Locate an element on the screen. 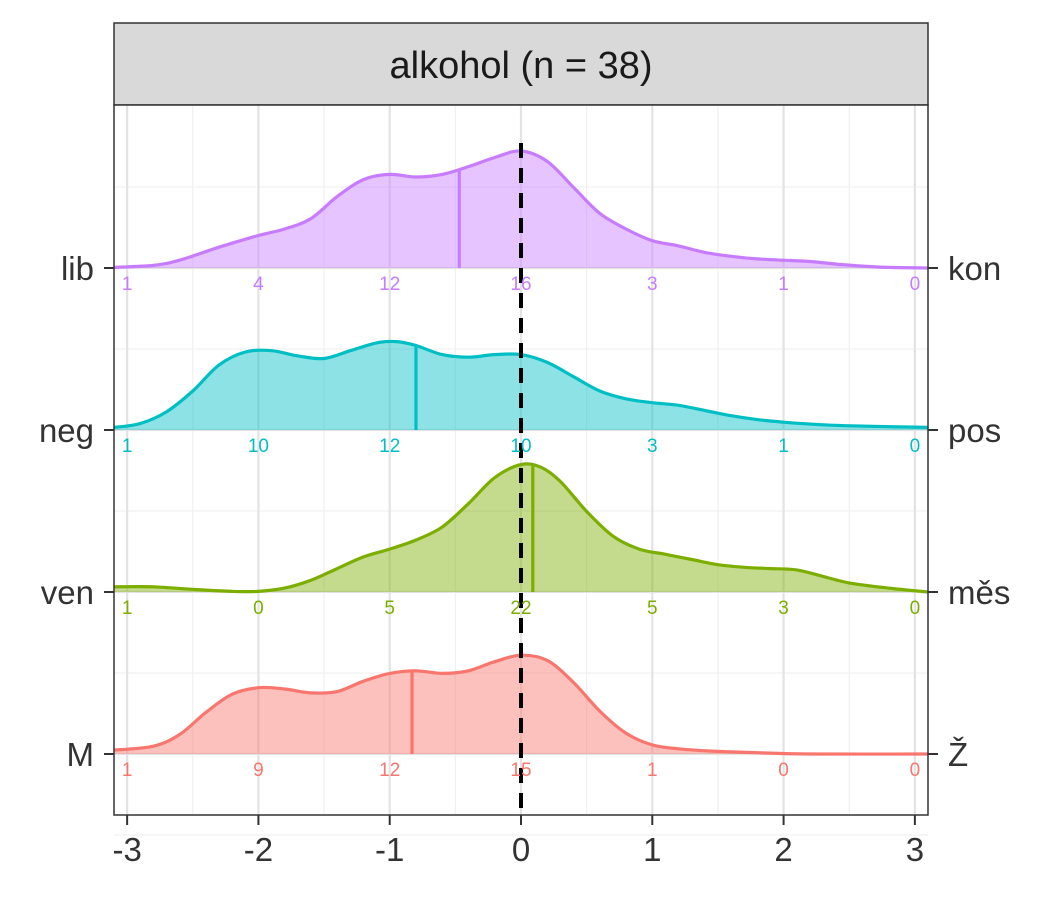 The image size is (1050, 900). x-tick-label: 3 is located at coordinates (915, 849).